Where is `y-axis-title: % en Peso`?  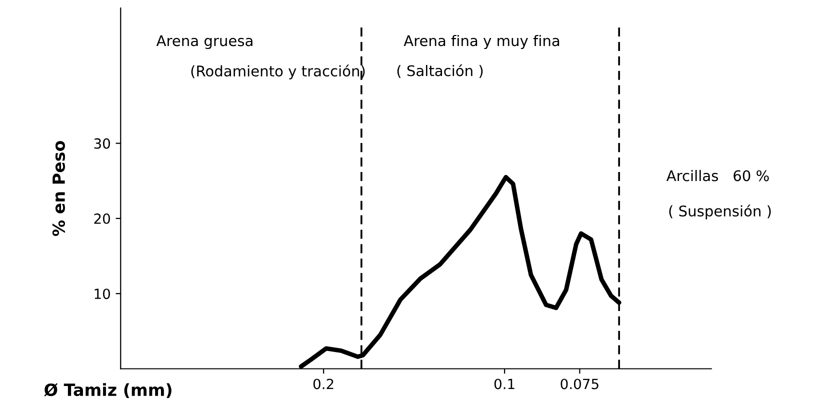
y-axis-title: % en Peso is located at coordinates (59, 188).